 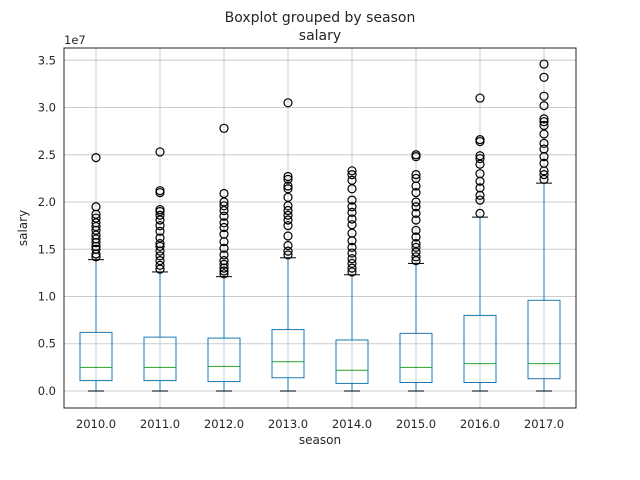 What do you see at coordinates (288, 424) in the screenshot?
I see `x-tick-label-3: 2013.0` at bounding box center [288, 424].